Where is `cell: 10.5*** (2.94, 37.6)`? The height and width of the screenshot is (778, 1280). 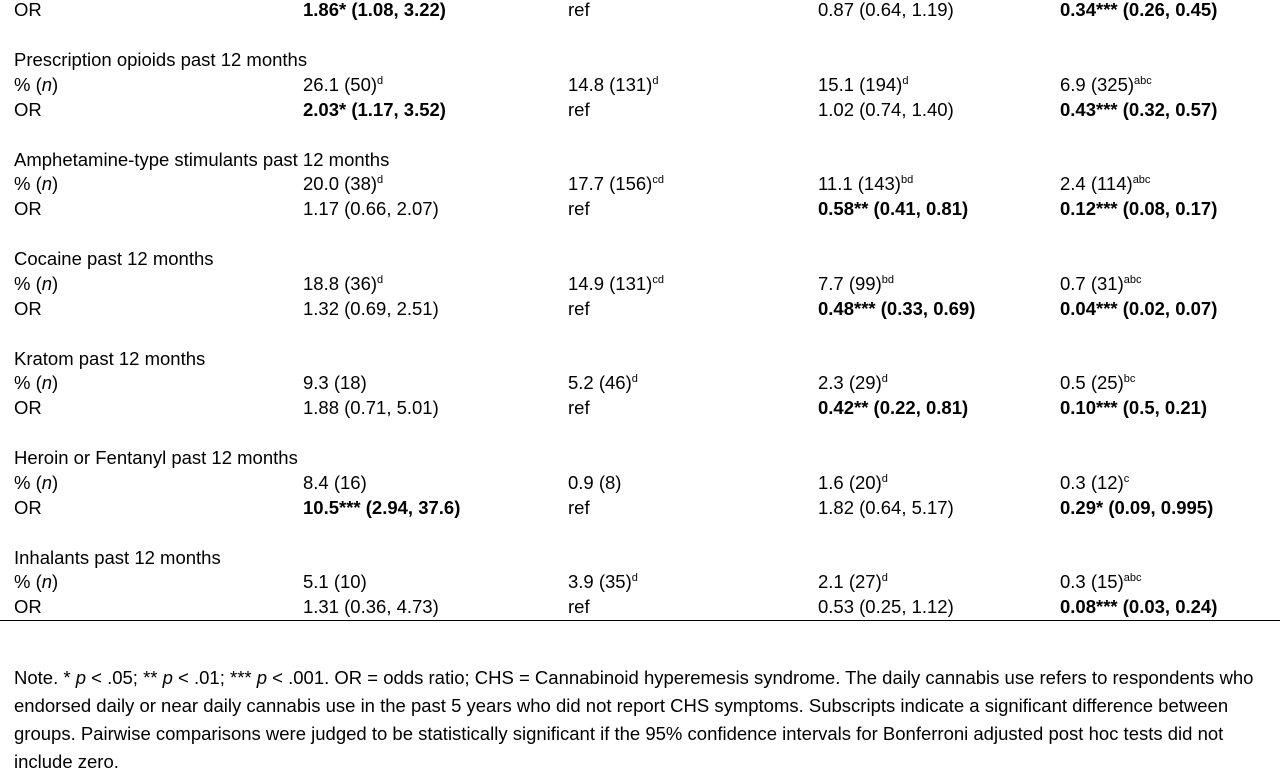 cell: 10.5*** (2.94, 37.6) is located at coordinates (381, 508).